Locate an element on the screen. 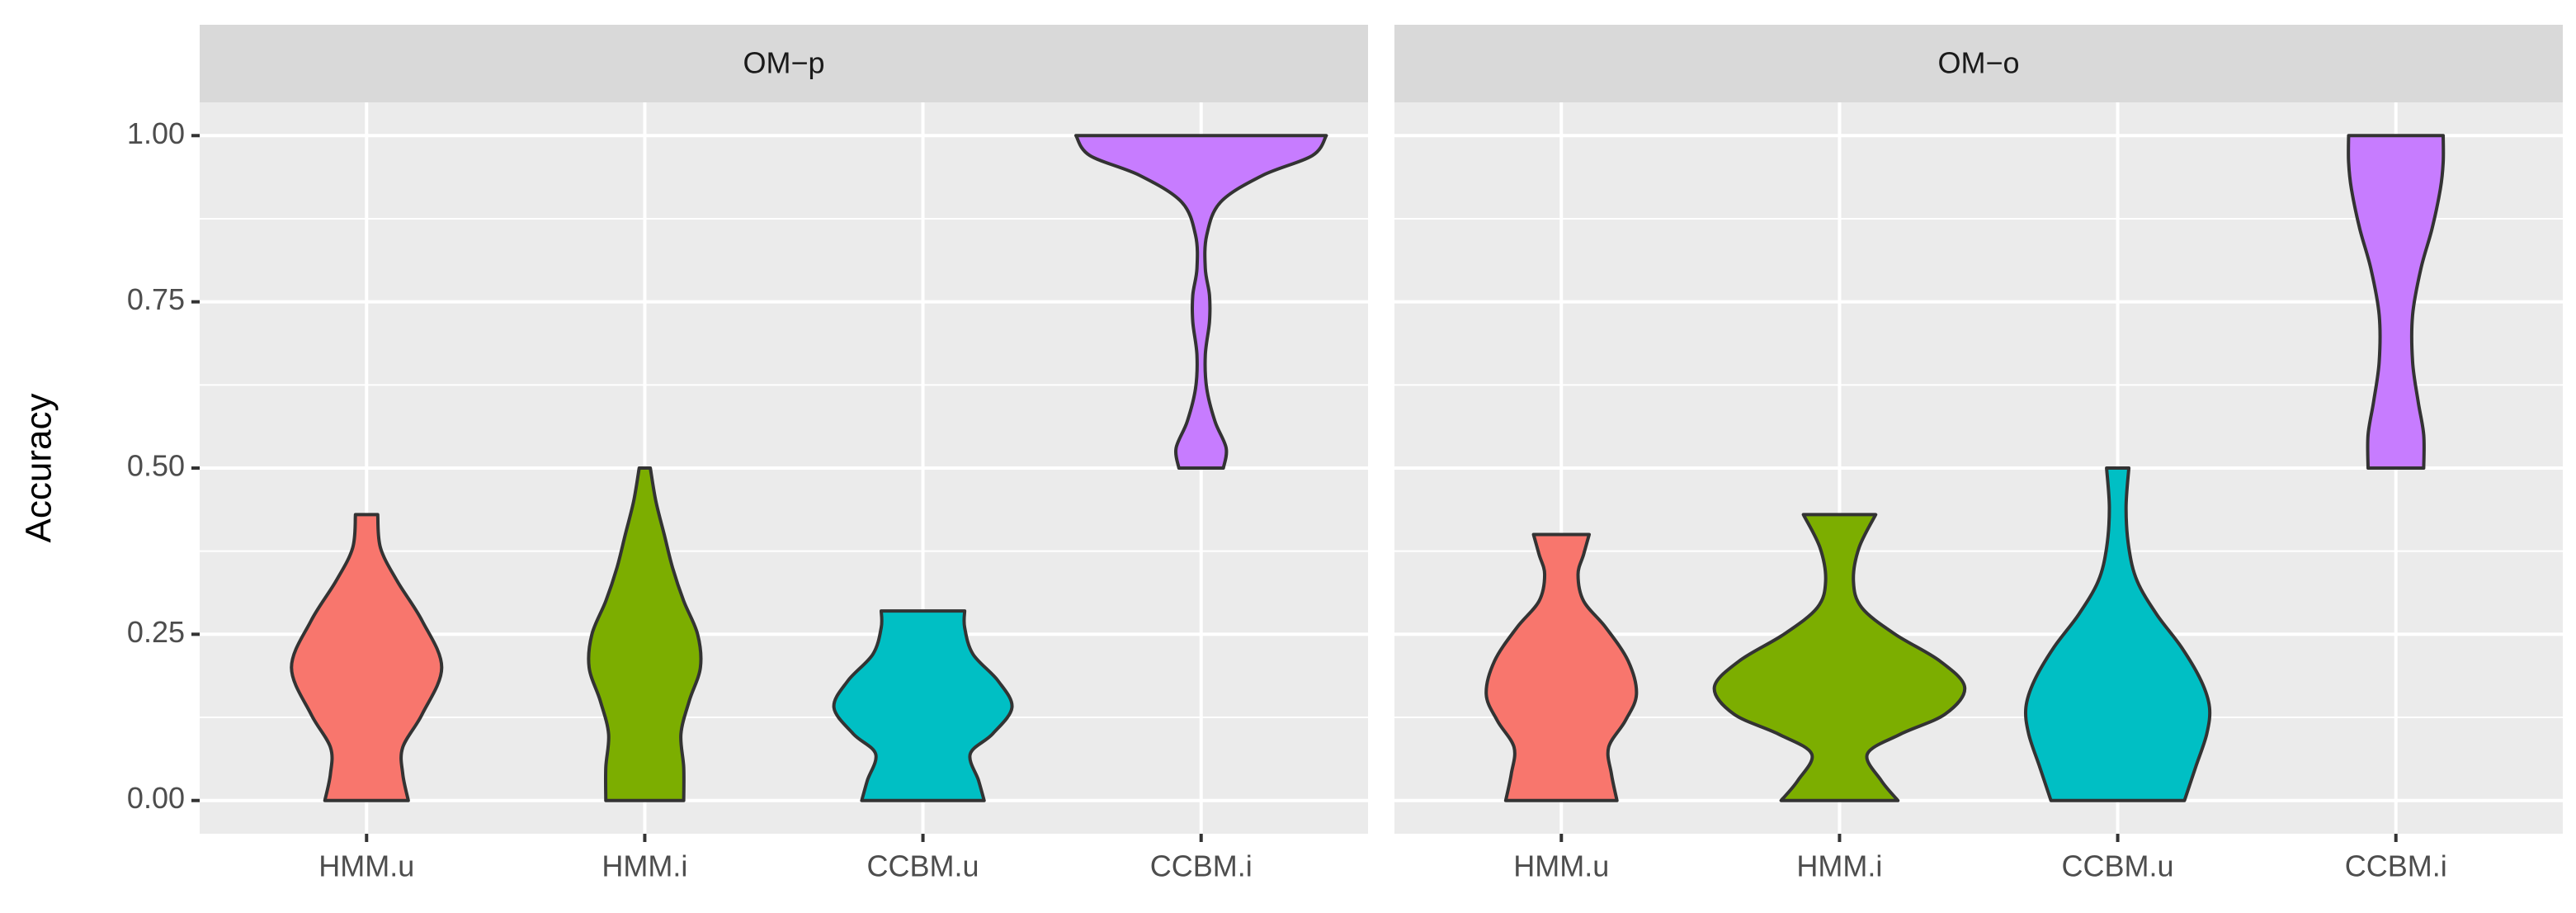  facet-title: OM−o is located at coordinates (1978, 63).